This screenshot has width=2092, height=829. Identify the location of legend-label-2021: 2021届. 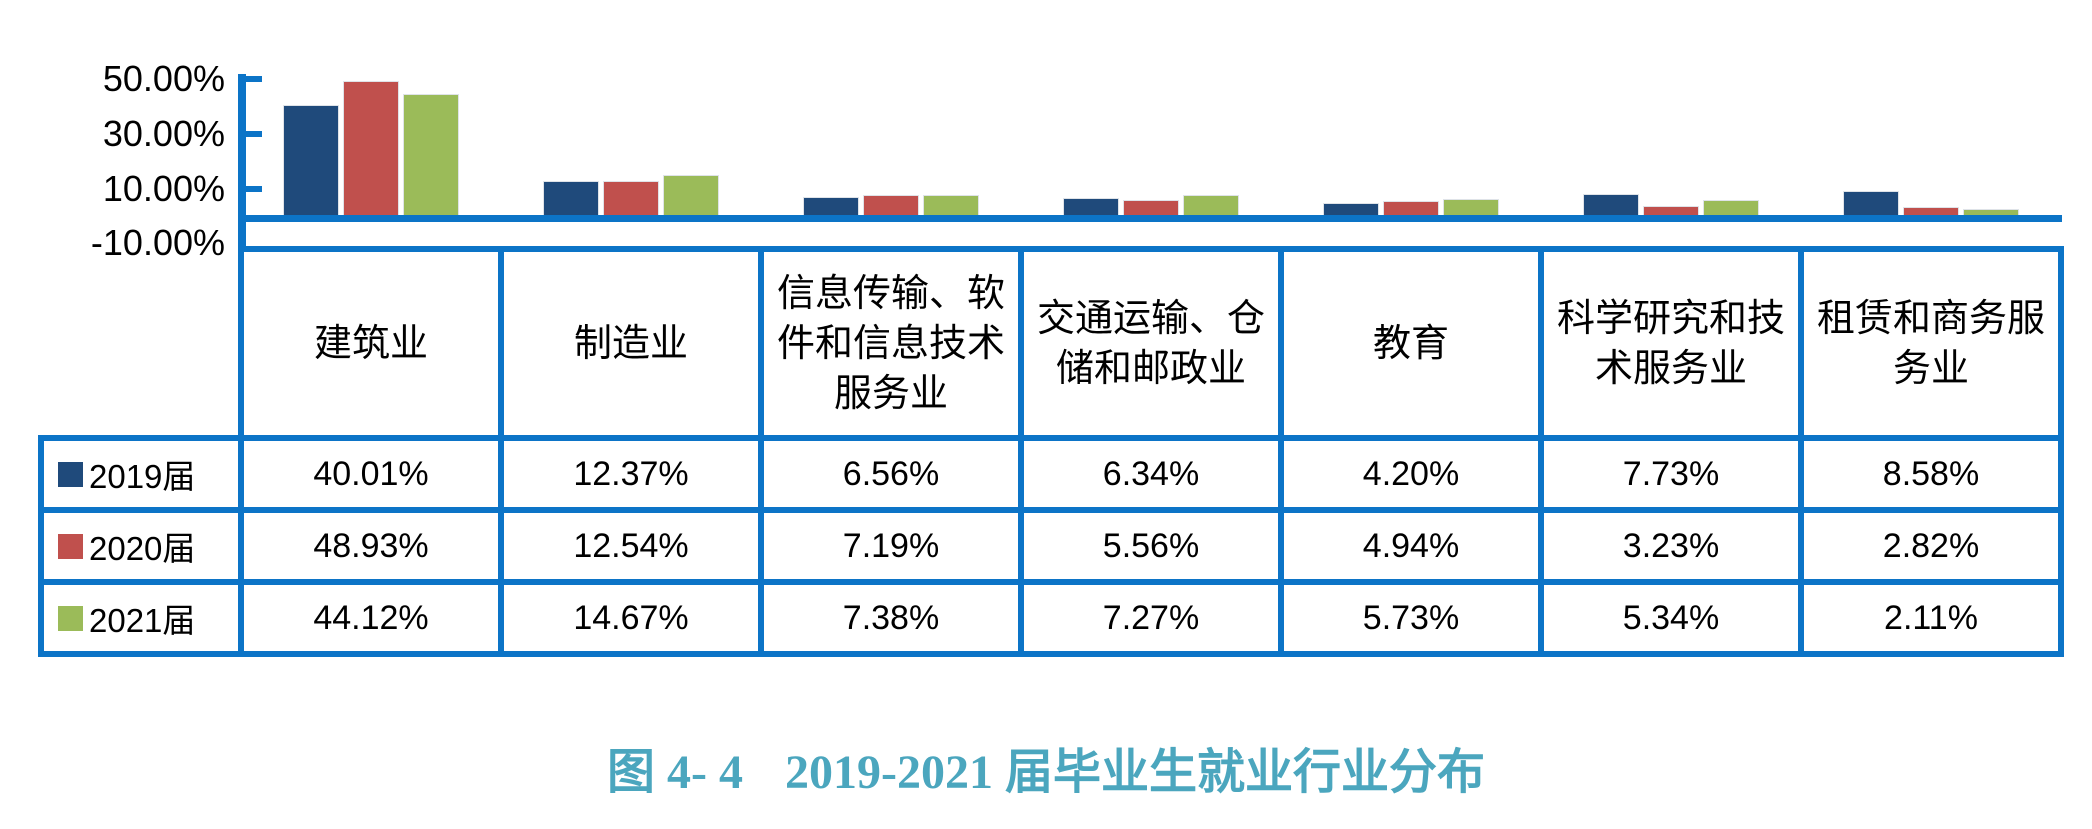
(142, 620).